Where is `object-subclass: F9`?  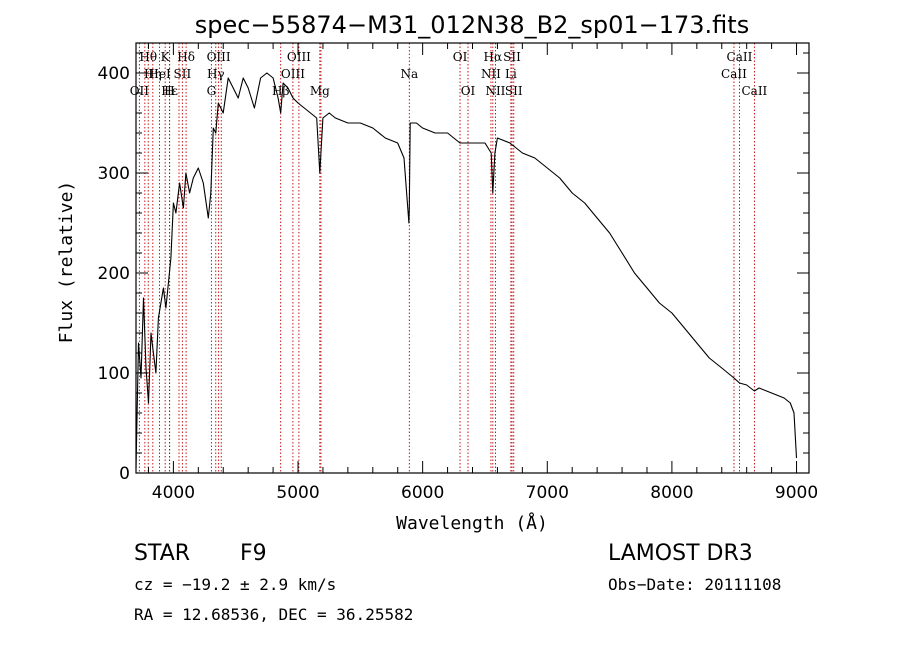
object-subclass: F9 is located at coordinates (253, 553).